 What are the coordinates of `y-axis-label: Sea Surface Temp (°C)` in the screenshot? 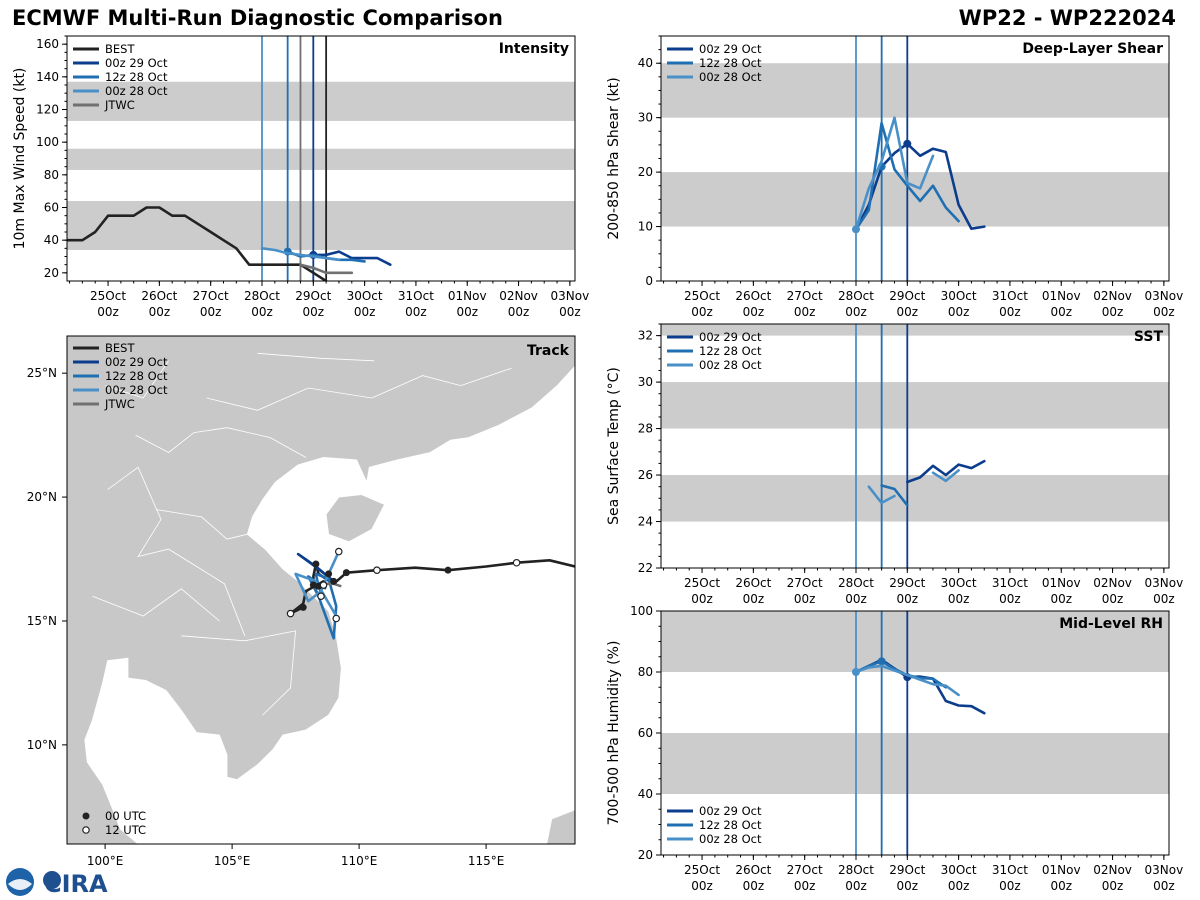 It's located at (614, 446).